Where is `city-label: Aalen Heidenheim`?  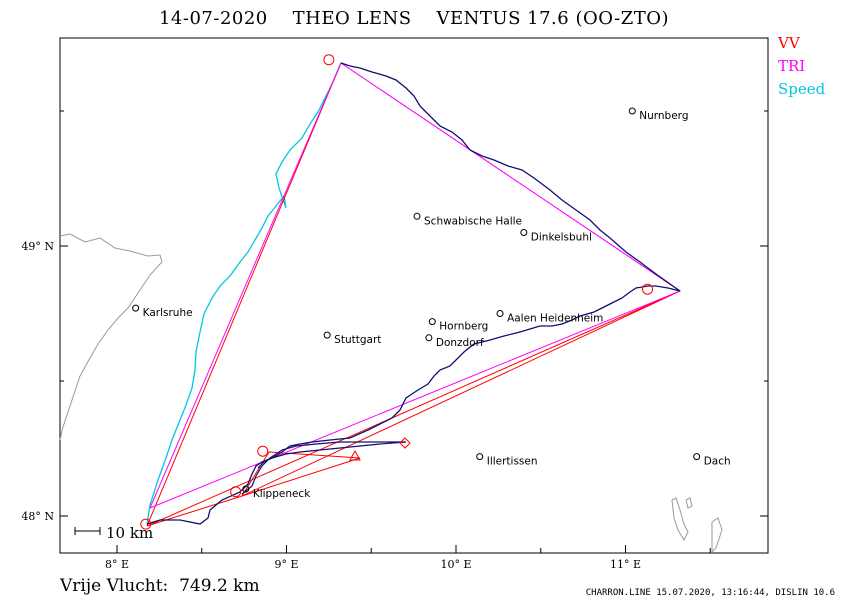 city-label: Aalen Heidenheim is located at coordinates (555, 319).